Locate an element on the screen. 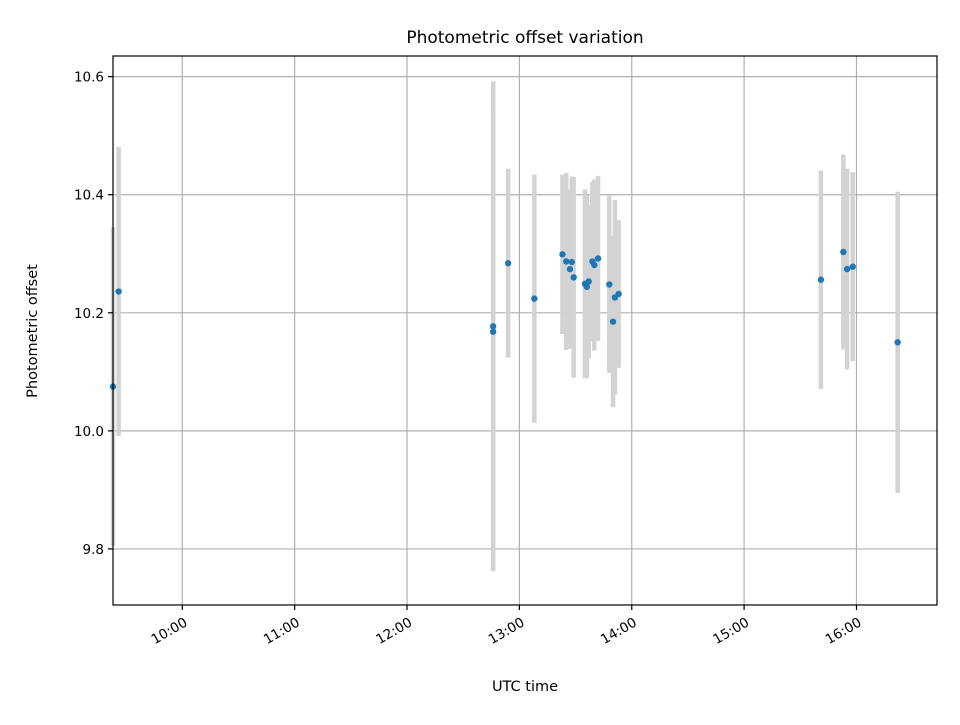 The height and width of the screenshot is (725, 960). x-axis-ticks: 10:00 11:00 12:00 13:00 14:00 15:00 16:00 is located at coordinates (507, 626).